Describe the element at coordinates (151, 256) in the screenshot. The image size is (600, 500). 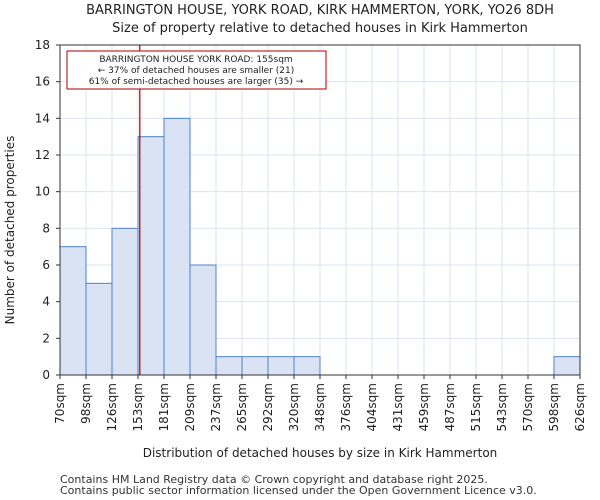
I see `bar-153sqm` at that location.